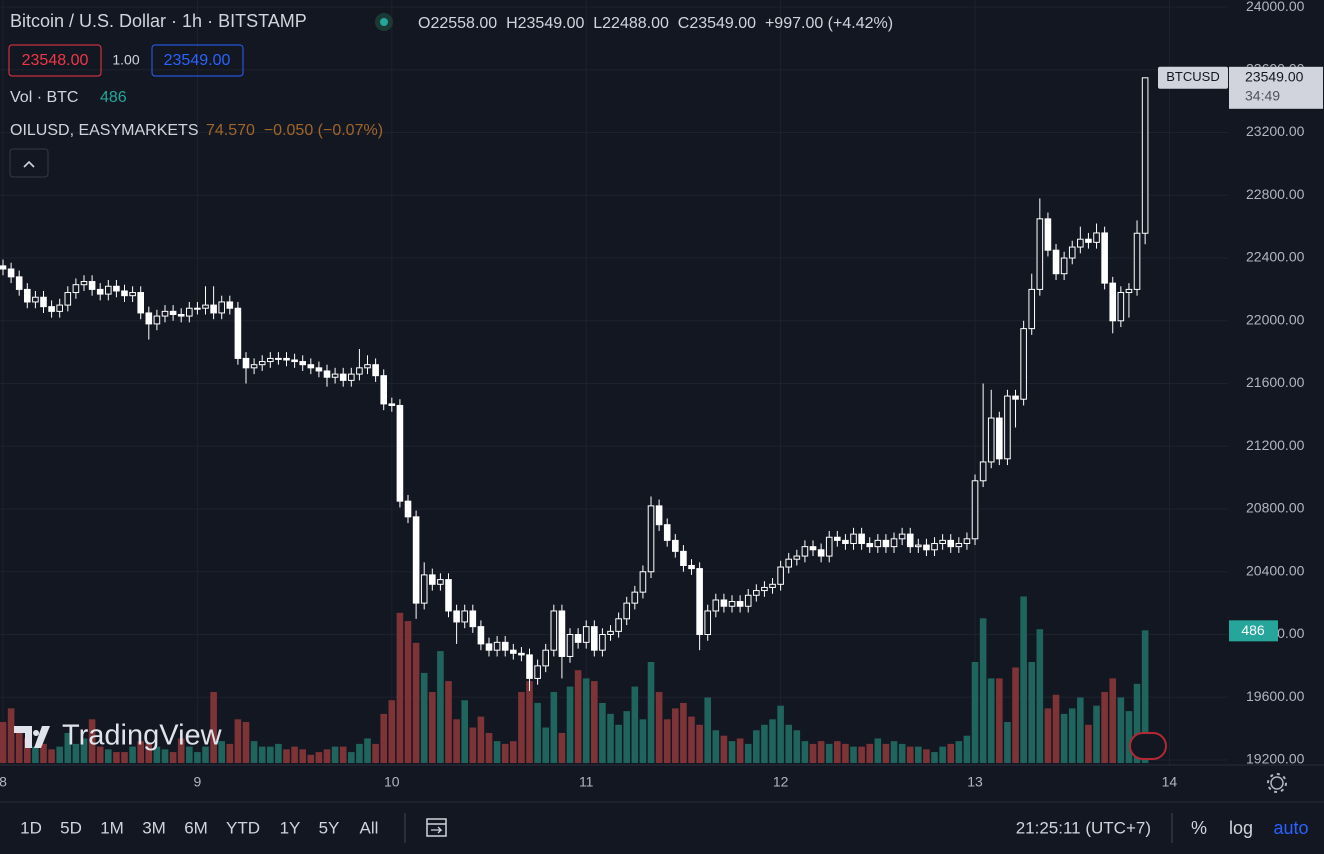  What do you see at coordinates (1290, 828) in the screenshot?
I see `scale-option: auto` at bounding box center [1290, 828].